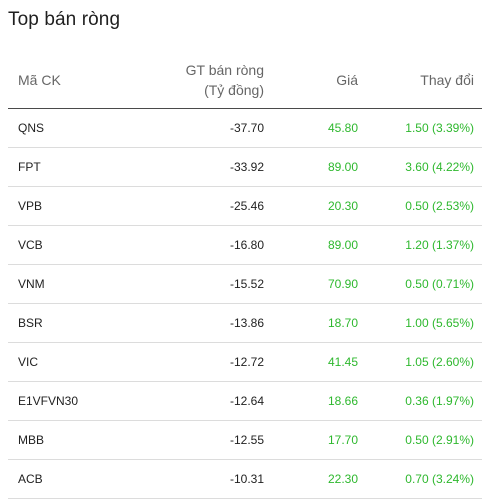  Describe the element at coordinates (207, 323) in the screenshot. I see `net-value-cell: -13.86` at that location.